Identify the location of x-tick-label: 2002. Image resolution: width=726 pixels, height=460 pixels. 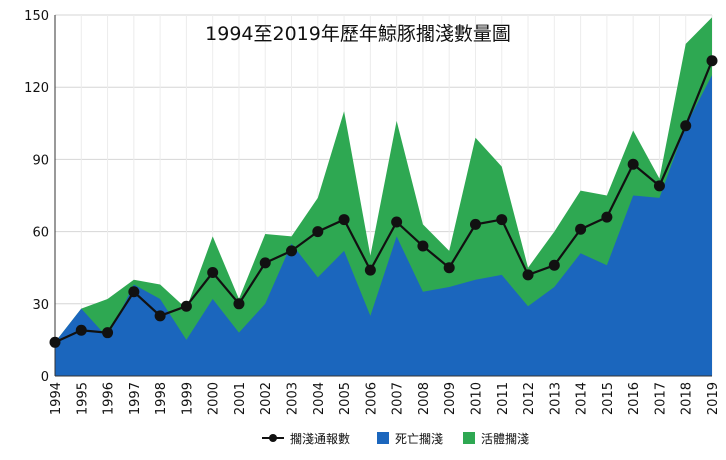
(266, 398).